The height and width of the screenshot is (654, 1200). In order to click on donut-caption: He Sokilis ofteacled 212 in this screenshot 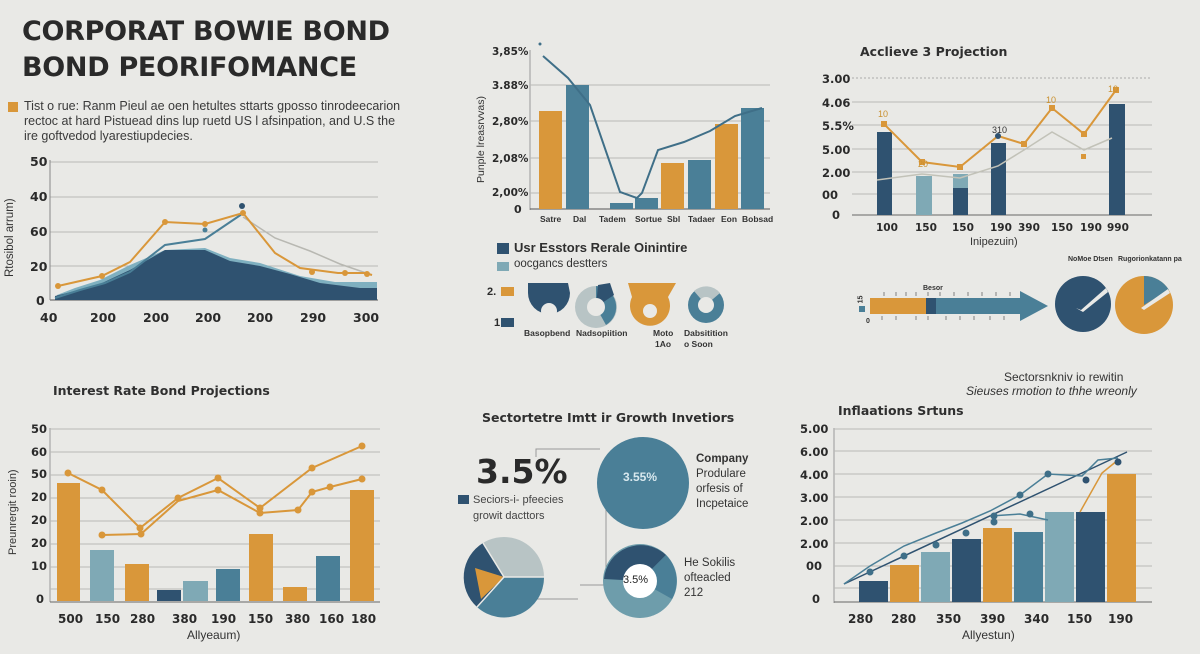, I will do `click(710, 578)`.